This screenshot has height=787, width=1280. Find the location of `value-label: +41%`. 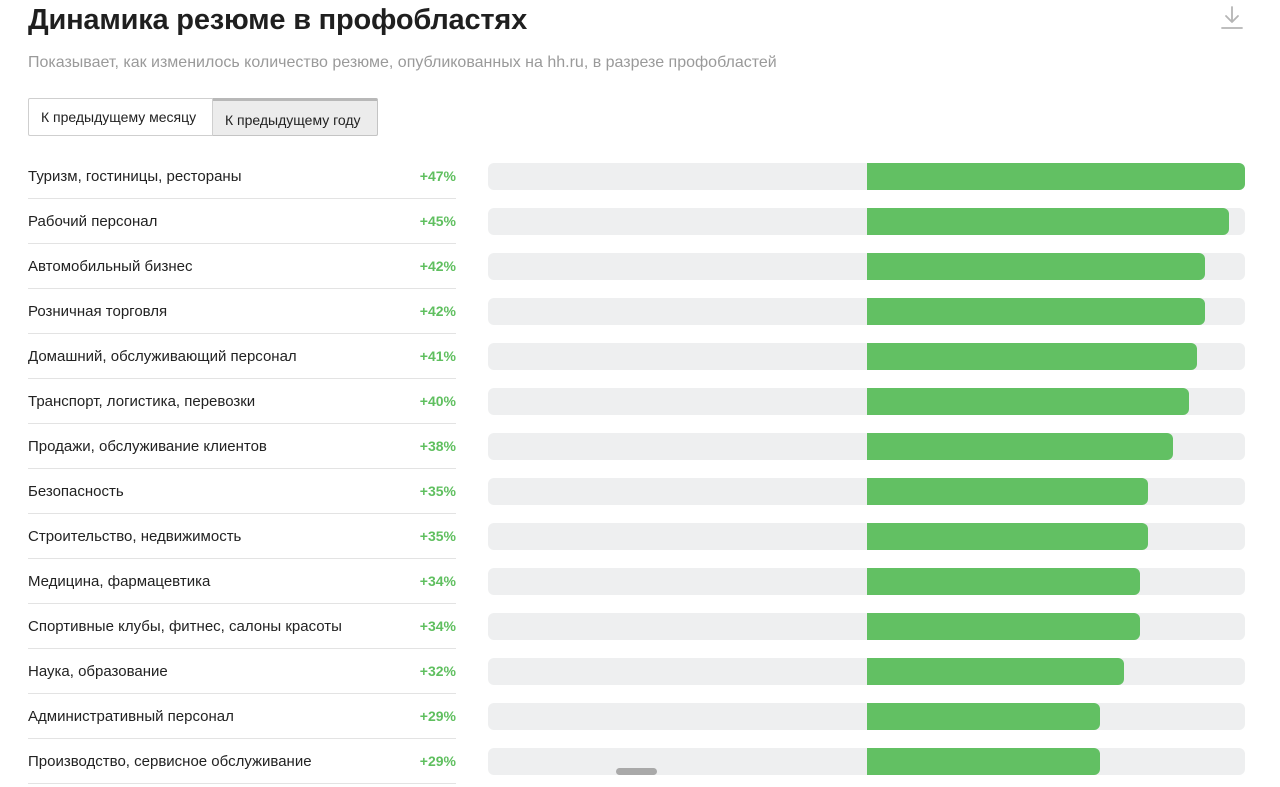

value-label: +41% is located at coordinates (437, 356).